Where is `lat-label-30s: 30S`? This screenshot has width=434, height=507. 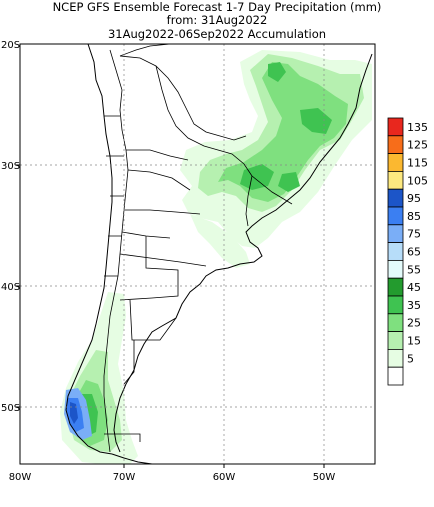 lat-label-30s: 30S is located at coordinates (10, 166).